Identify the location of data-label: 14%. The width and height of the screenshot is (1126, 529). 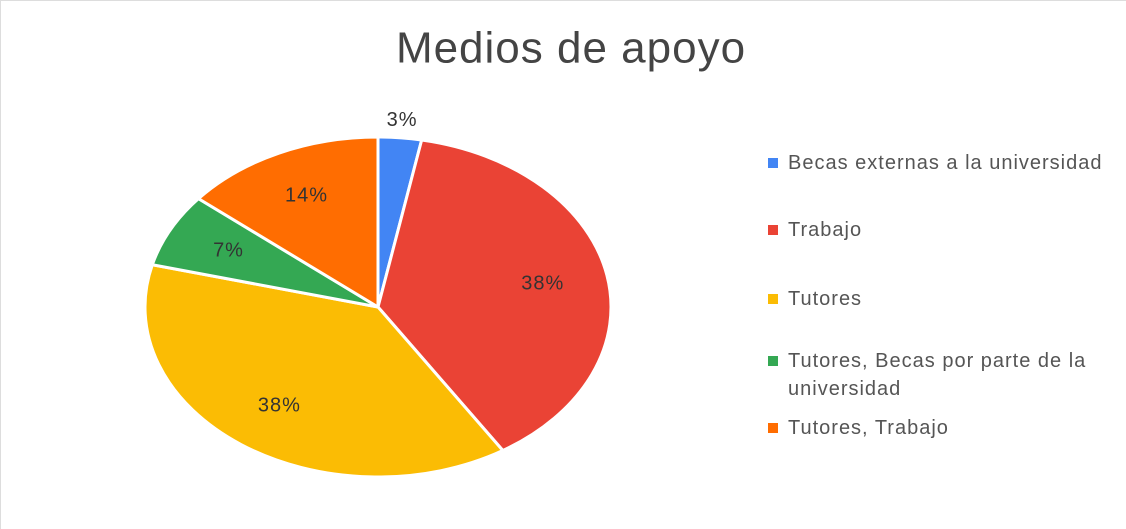
(306, 196).